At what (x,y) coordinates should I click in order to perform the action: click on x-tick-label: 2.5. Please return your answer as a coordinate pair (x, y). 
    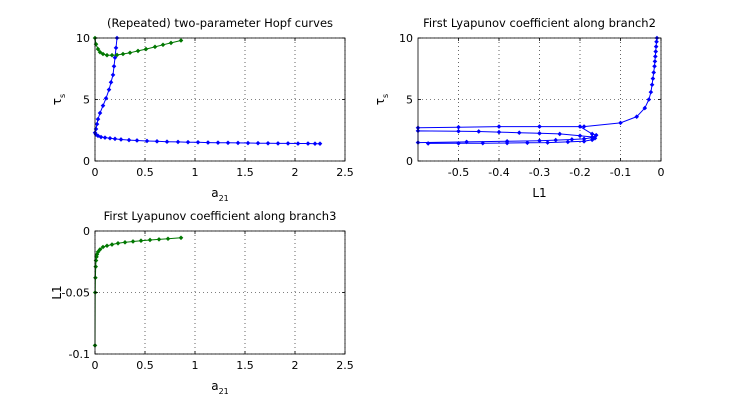
    Looking at the image, I should click on (345, 172).